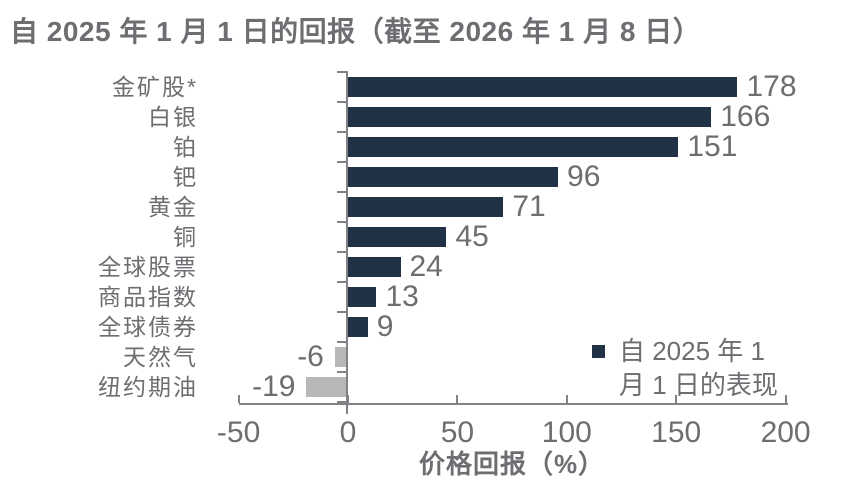  Describe the element at coordinates (402, 296) in the screenshot. I see `value-label: 13` at that location.